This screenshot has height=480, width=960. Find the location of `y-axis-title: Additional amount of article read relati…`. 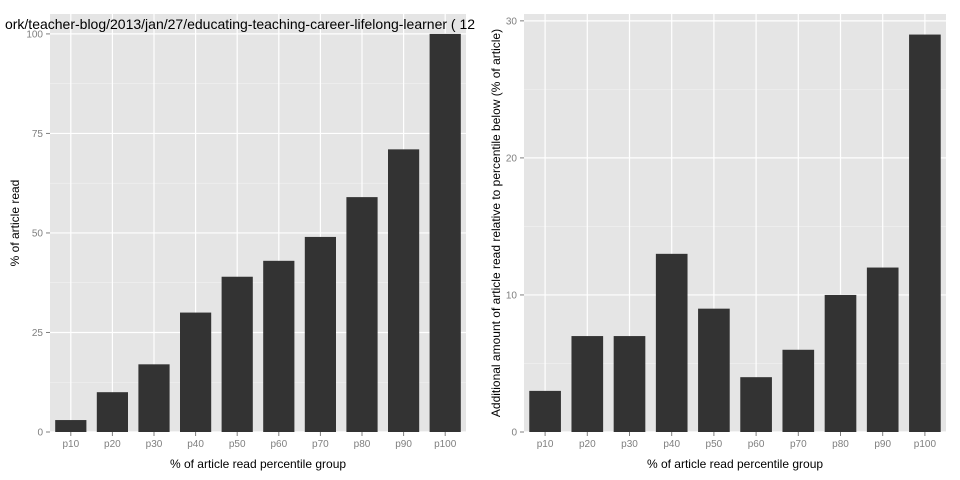

y-axis-title: Additional amount of article read relati… is located at coordinates (496, 223).